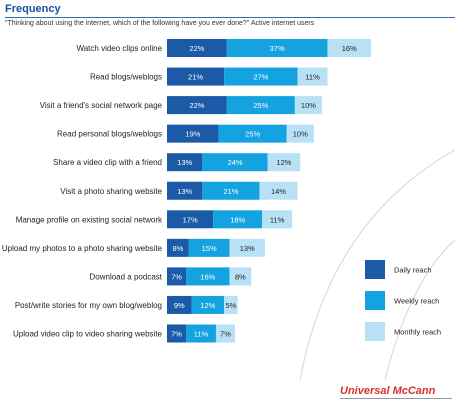 The image size is (460, 410). I want to click on data-label: 9%, so click(179, 305).